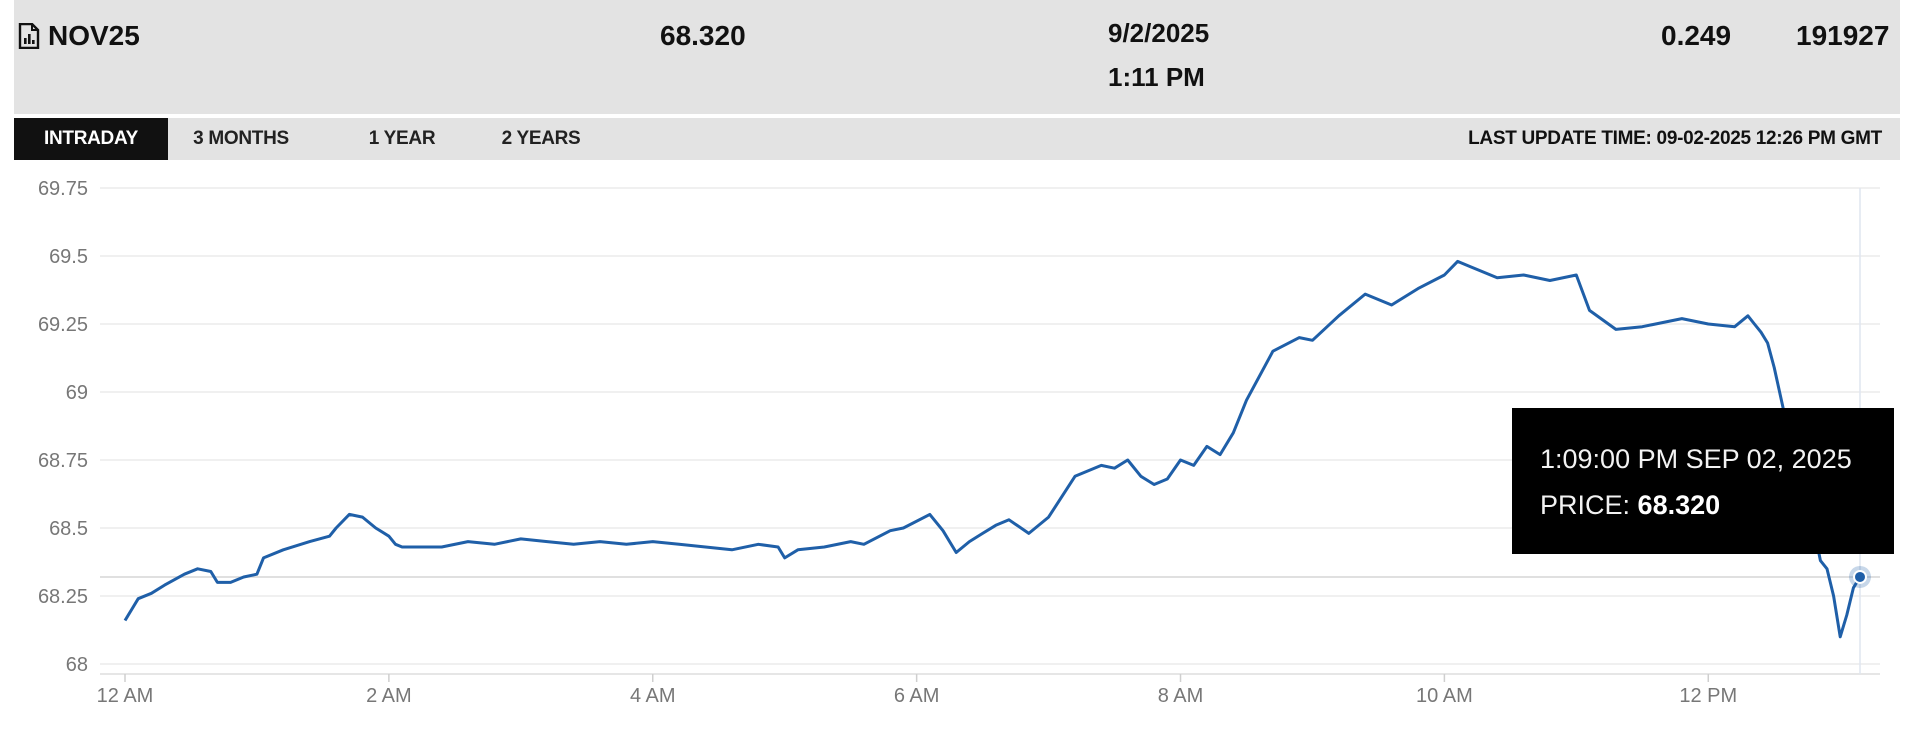 Image resolution: width=1920 pixels, height=742 pixels. What do you see at coordinates (1860, 576) in the screenshot?
I see `highlight-point` at bounding box center [1860, 576].